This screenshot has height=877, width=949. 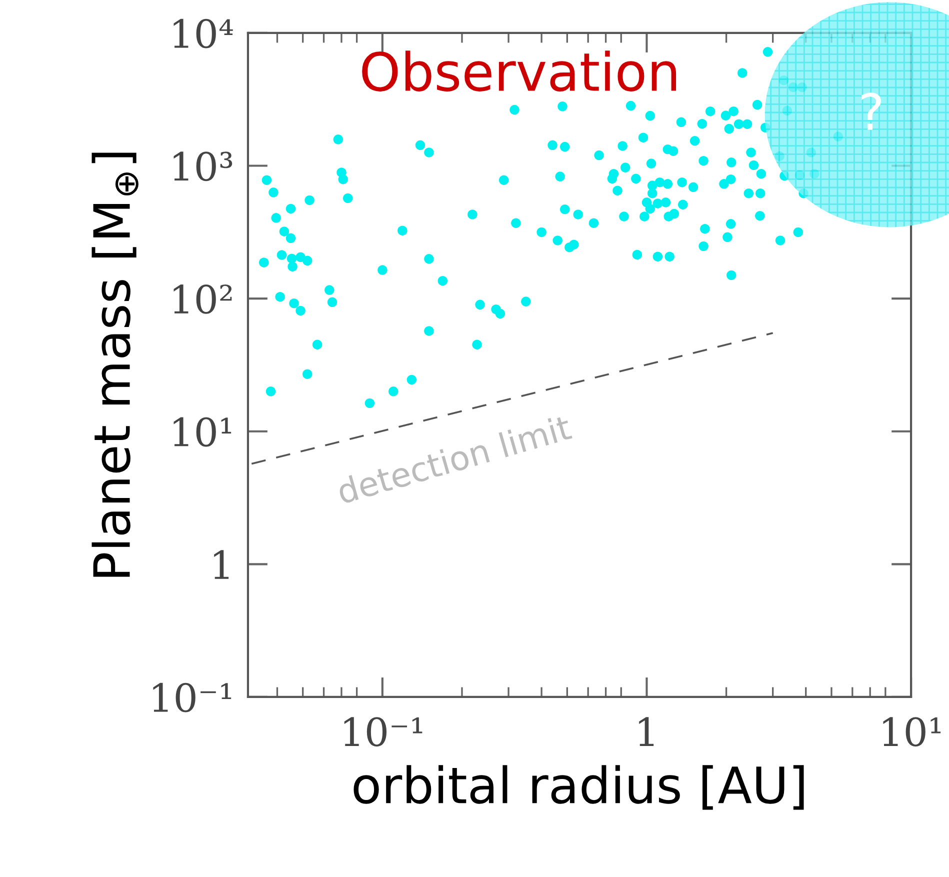 What do you see at coordinates (221, 564) in the screenshot?
I see `y-tick-label: 1` at bounding box center [221, 564].